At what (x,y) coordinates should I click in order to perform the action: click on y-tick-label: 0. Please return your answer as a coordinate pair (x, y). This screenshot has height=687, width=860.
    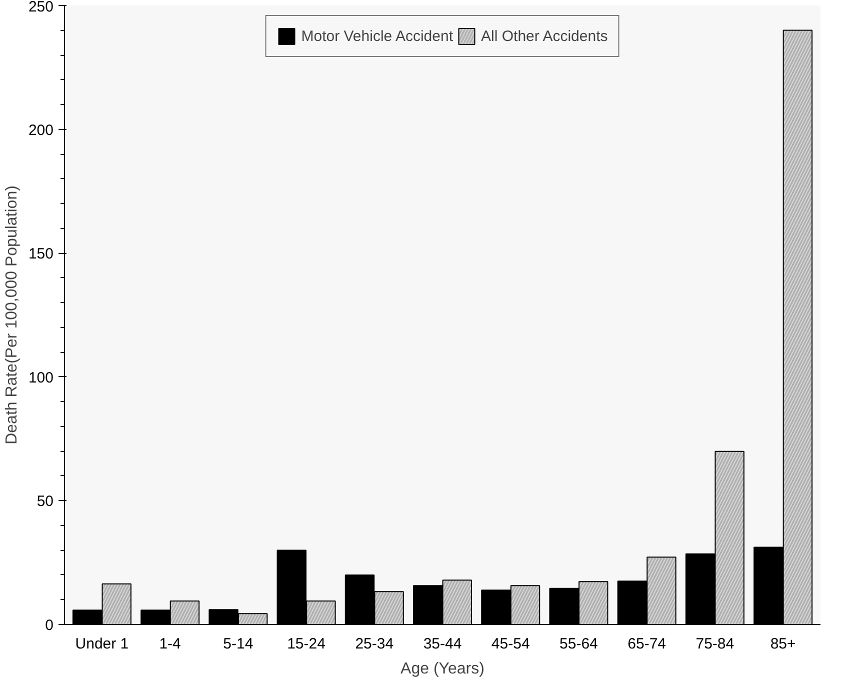
    Looking at the image, I should click on (49, 625).